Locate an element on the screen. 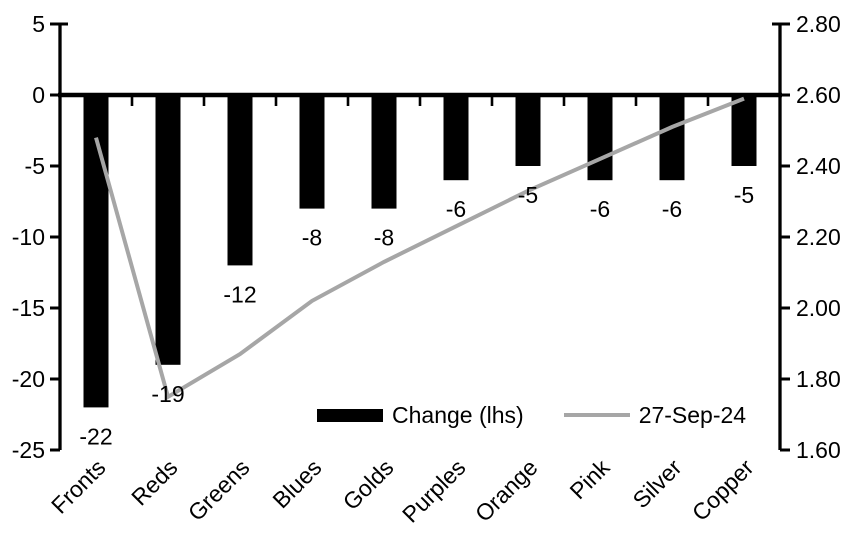 This screenshot has width=852, height=550. bar-series-swatch is located at coordinates (350, 415).